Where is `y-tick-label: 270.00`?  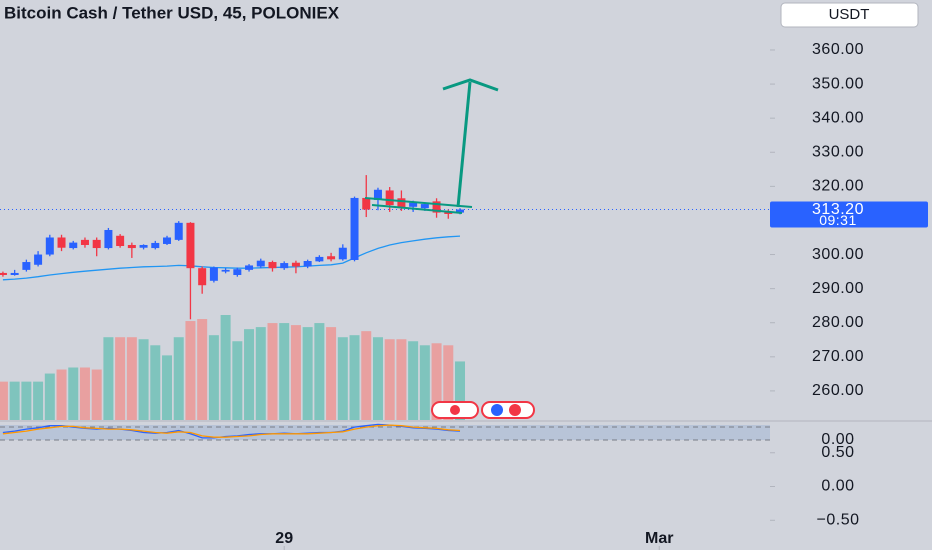
y-tick-label: 270.00 is located at coordinates (838, 356).